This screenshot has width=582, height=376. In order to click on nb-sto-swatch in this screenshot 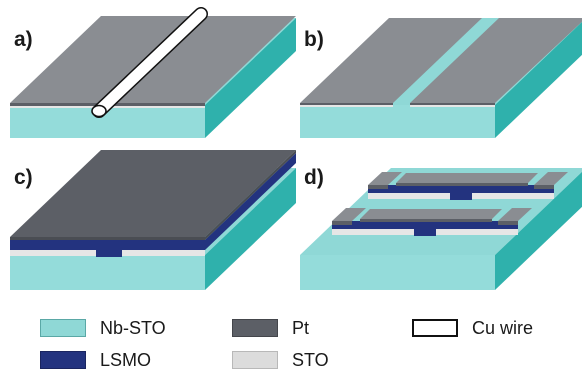, I will do `click(63, 328)`.